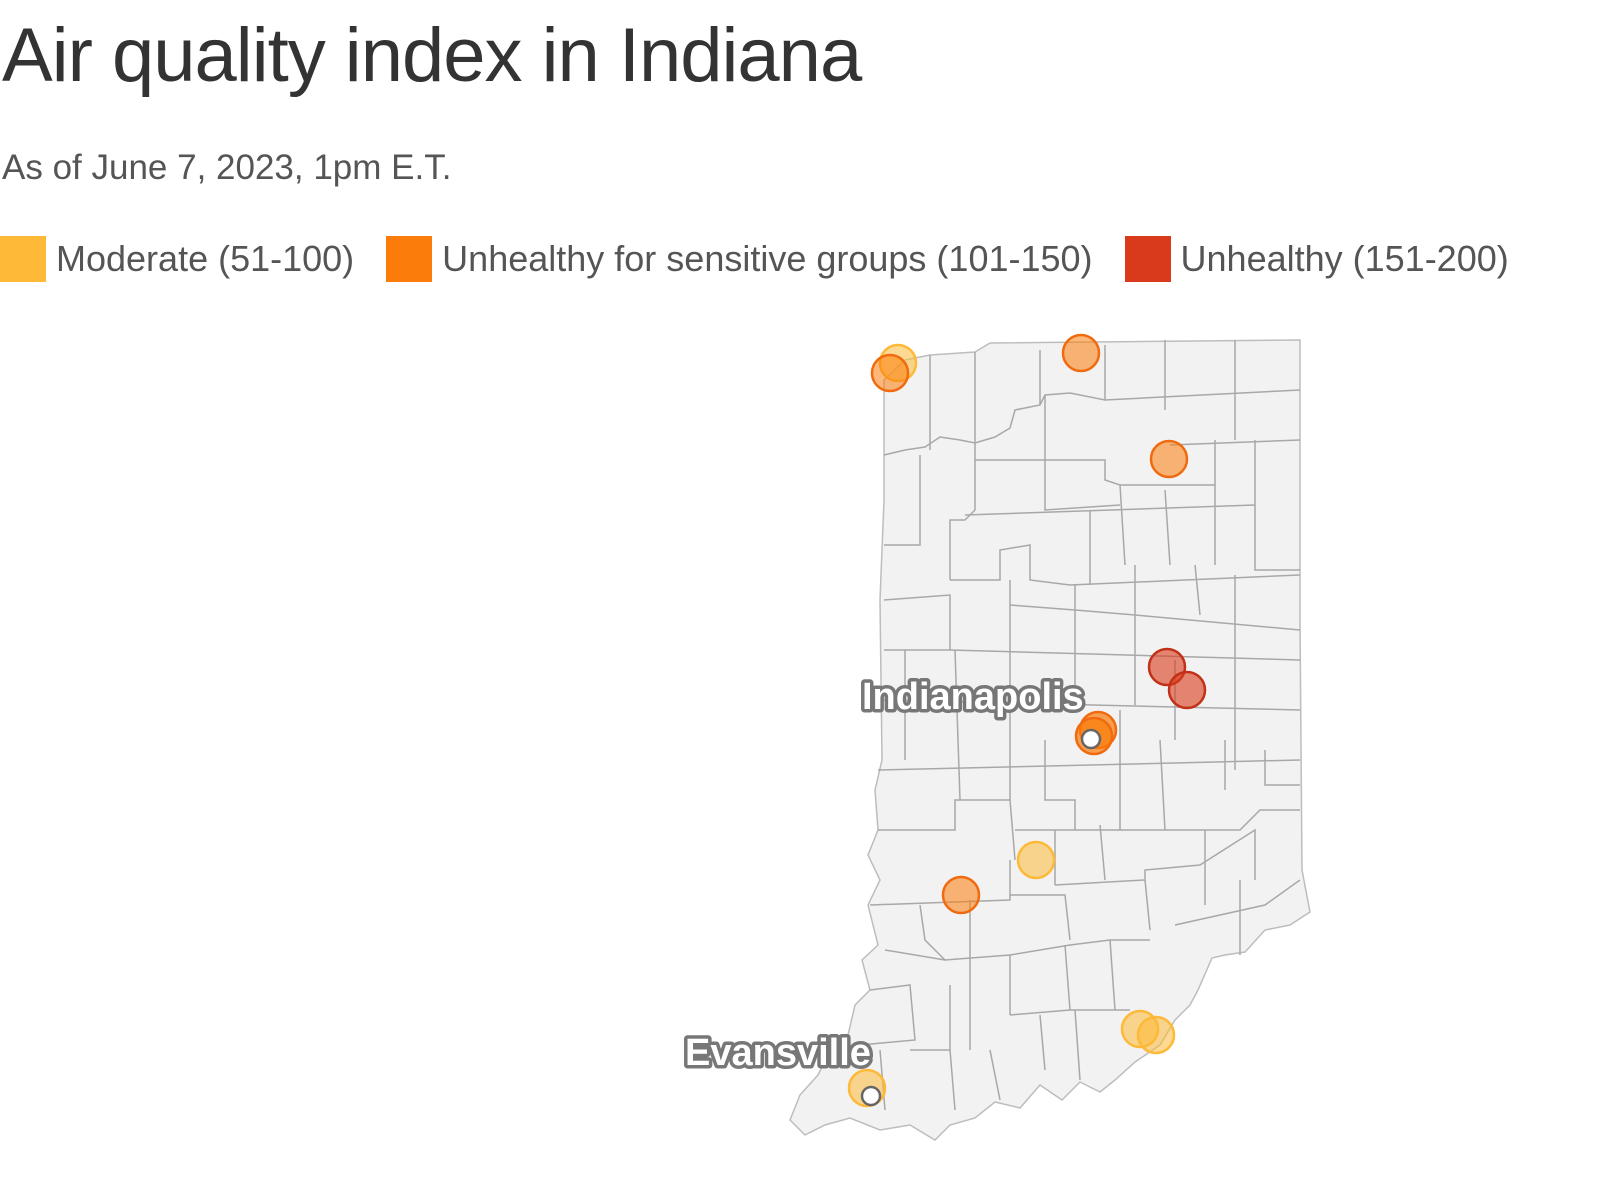 Image resolution: width=1600 pixels, height=1200 pixels. I want to click on legend-swatch-moderate, so click(23, 259).